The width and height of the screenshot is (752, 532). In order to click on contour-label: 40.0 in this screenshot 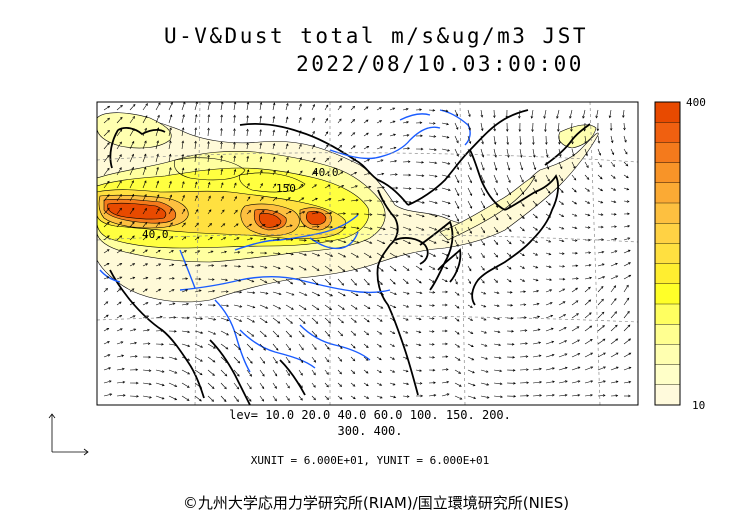, I will do `click(155, 234)`.